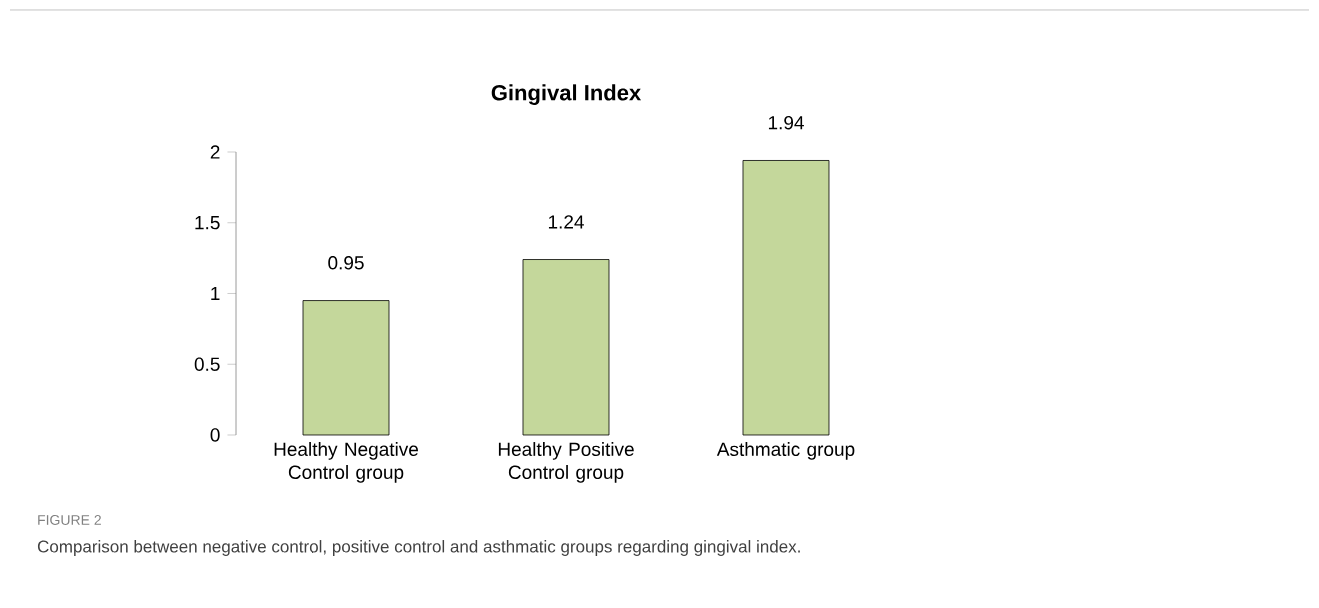 This screenshot has width=1319, height=608. Describe the element at coordinates (418, 548) in the screenshot. I see `text: Comparison between negative control, positive control and asthmatic groups regarding gingival index.` at that location.